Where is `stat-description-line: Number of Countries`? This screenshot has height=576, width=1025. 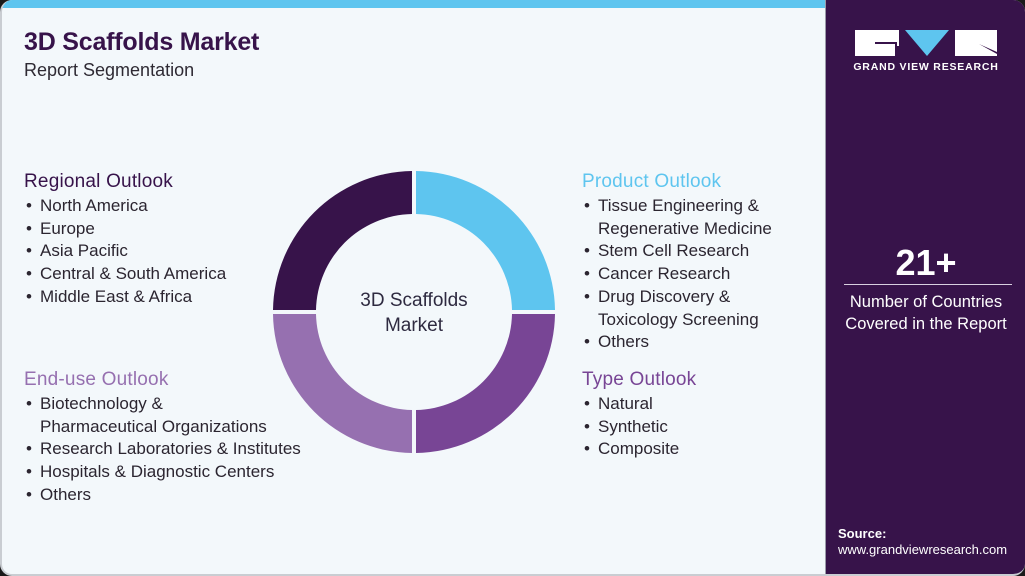
stat-description-line: Number of Countries is located at coordinates (926, 302).